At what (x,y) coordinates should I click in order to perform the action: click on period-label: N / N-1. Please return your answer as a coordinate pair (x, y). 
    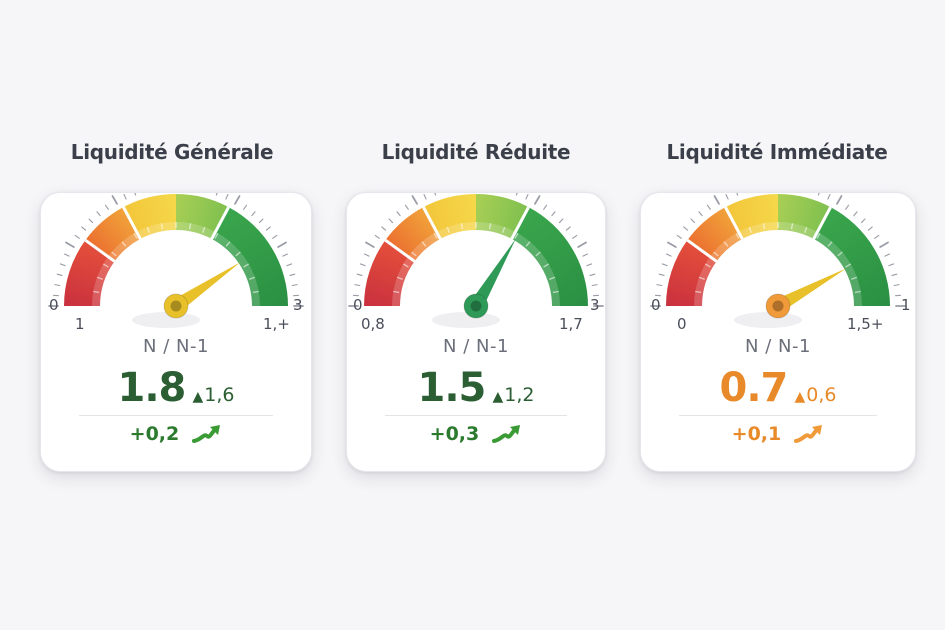
    Looking at the image, I should click on (476, 346).